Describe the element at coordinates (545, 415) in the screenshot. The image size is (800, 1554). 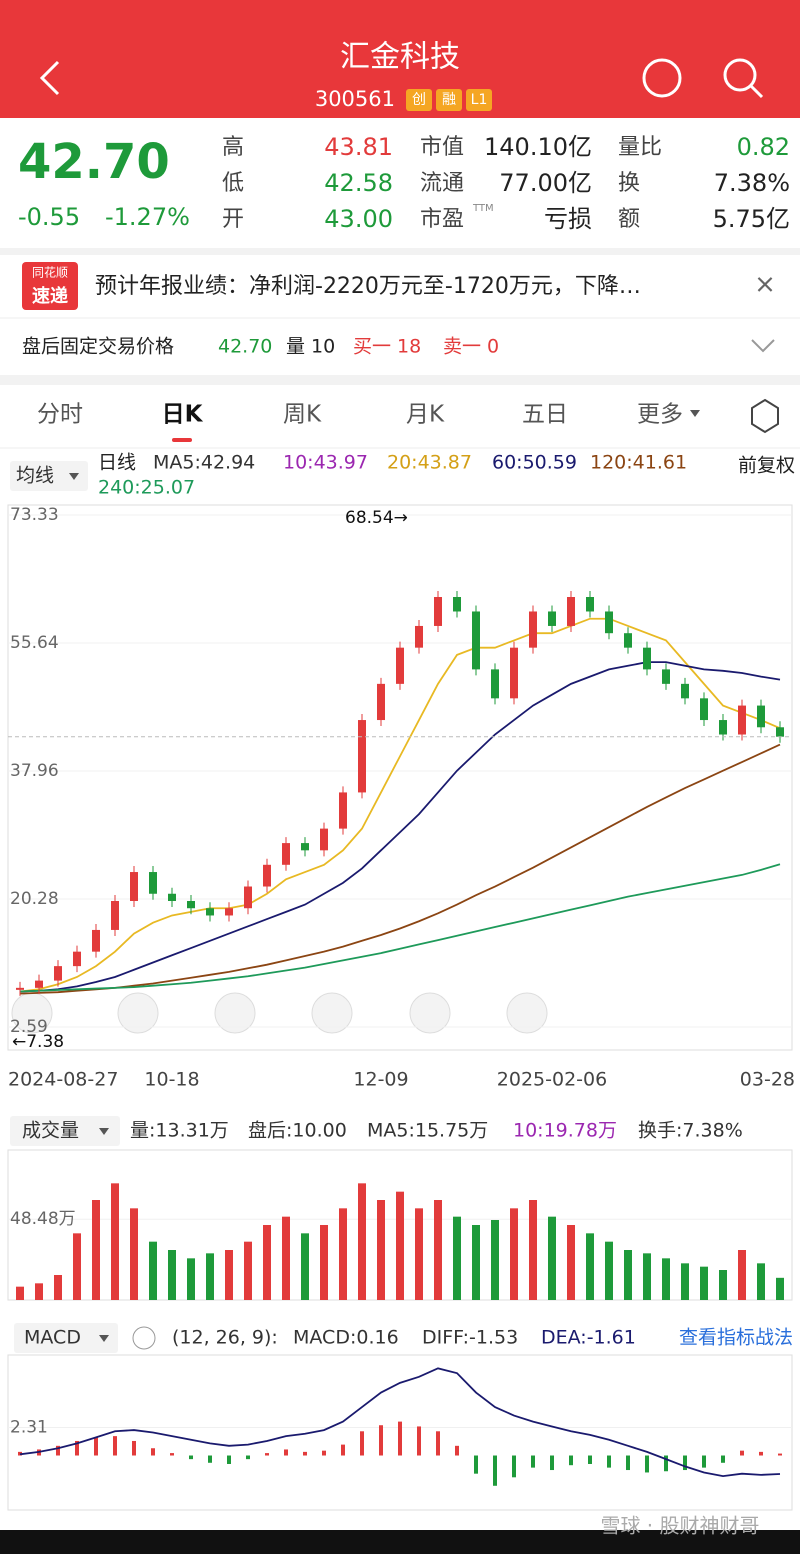
I see `tab: 五日` at that location.